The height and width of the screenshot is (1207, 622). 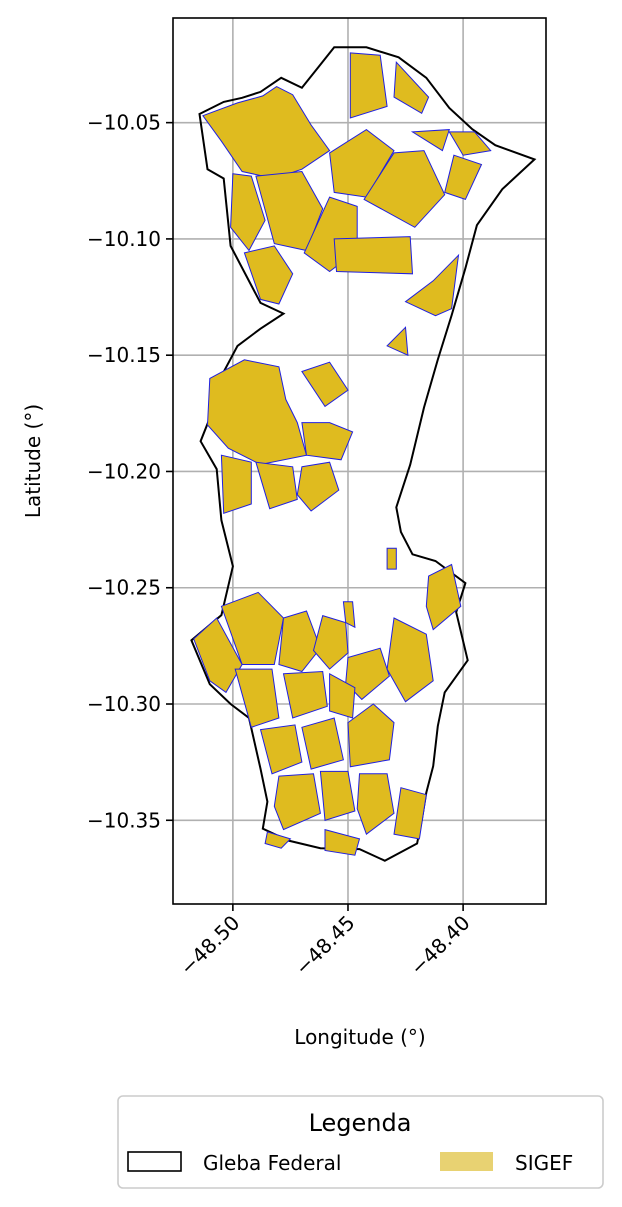 What do you see at coordinates (124, 820) in the screenshot?
I see `y-tick-label: −10.35` at bounding box center [124, 820].